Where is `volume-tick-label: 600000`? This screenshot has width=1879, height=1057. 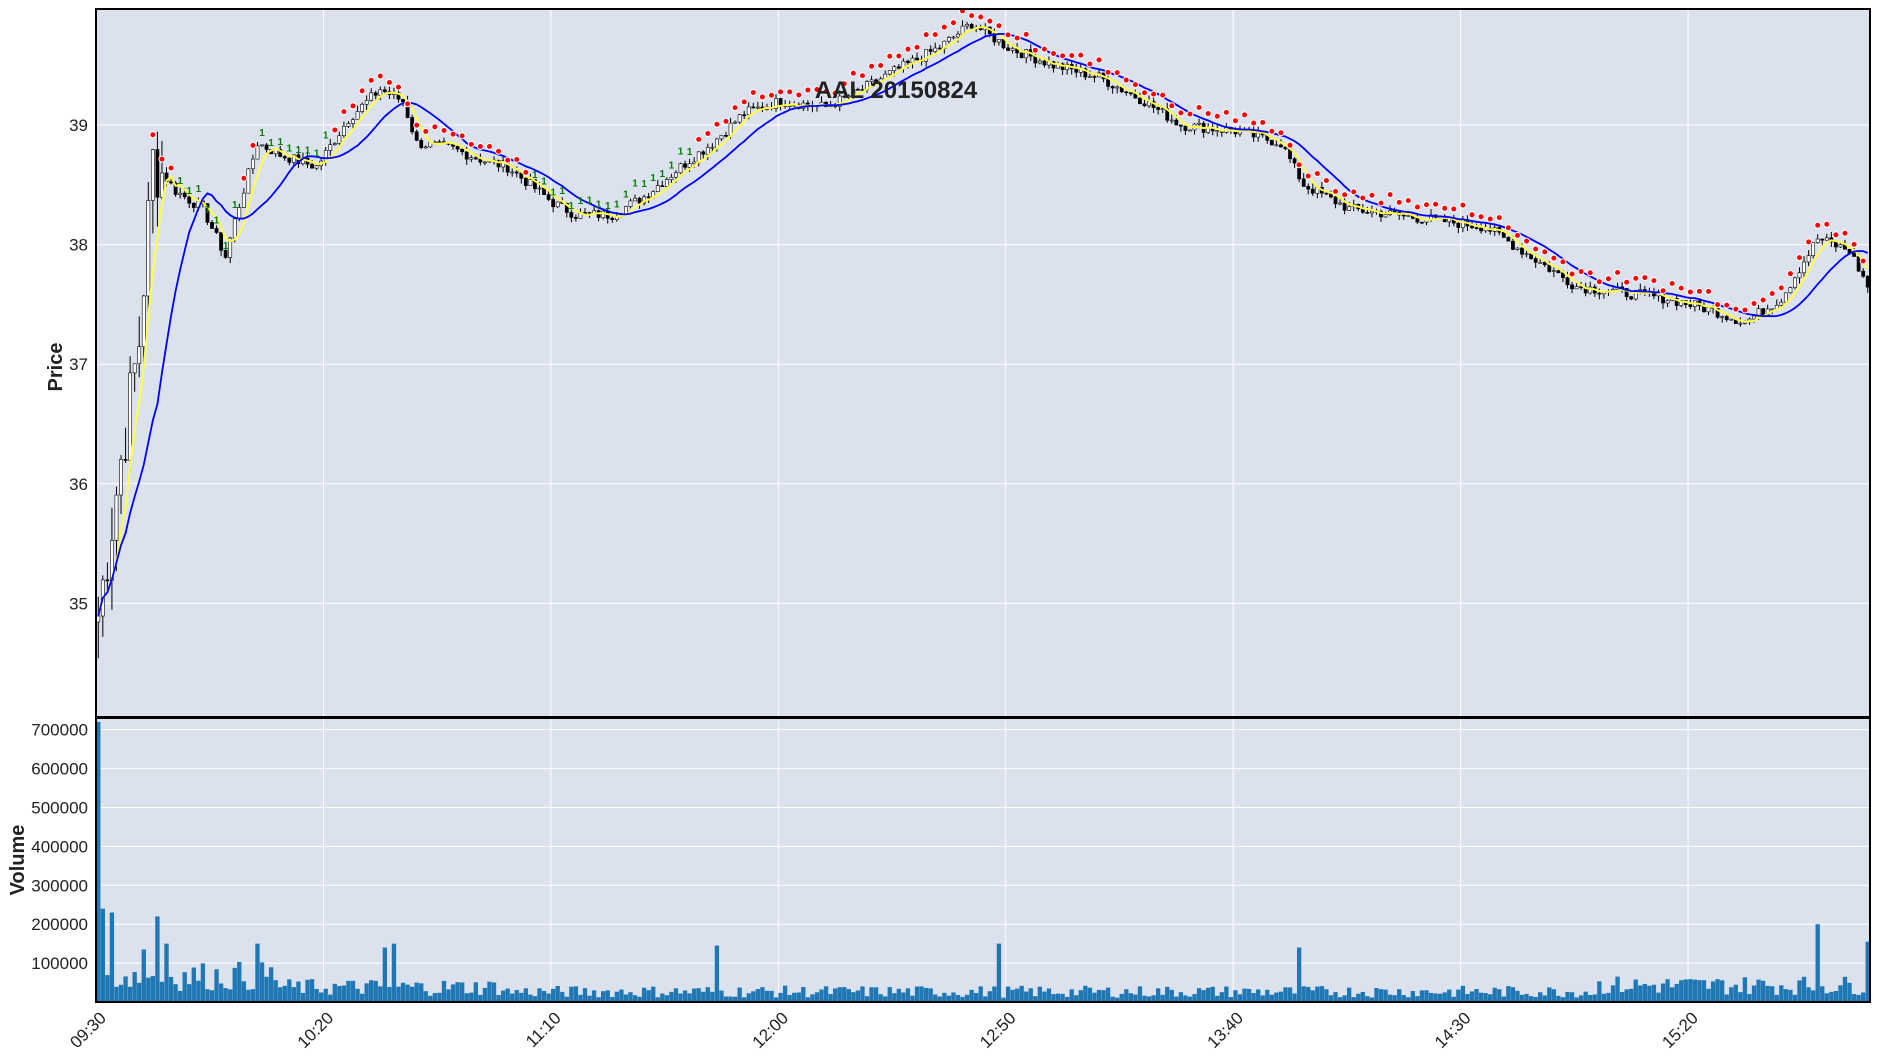 volume-tick-label: 600000 is located at coordinates (59, 769).